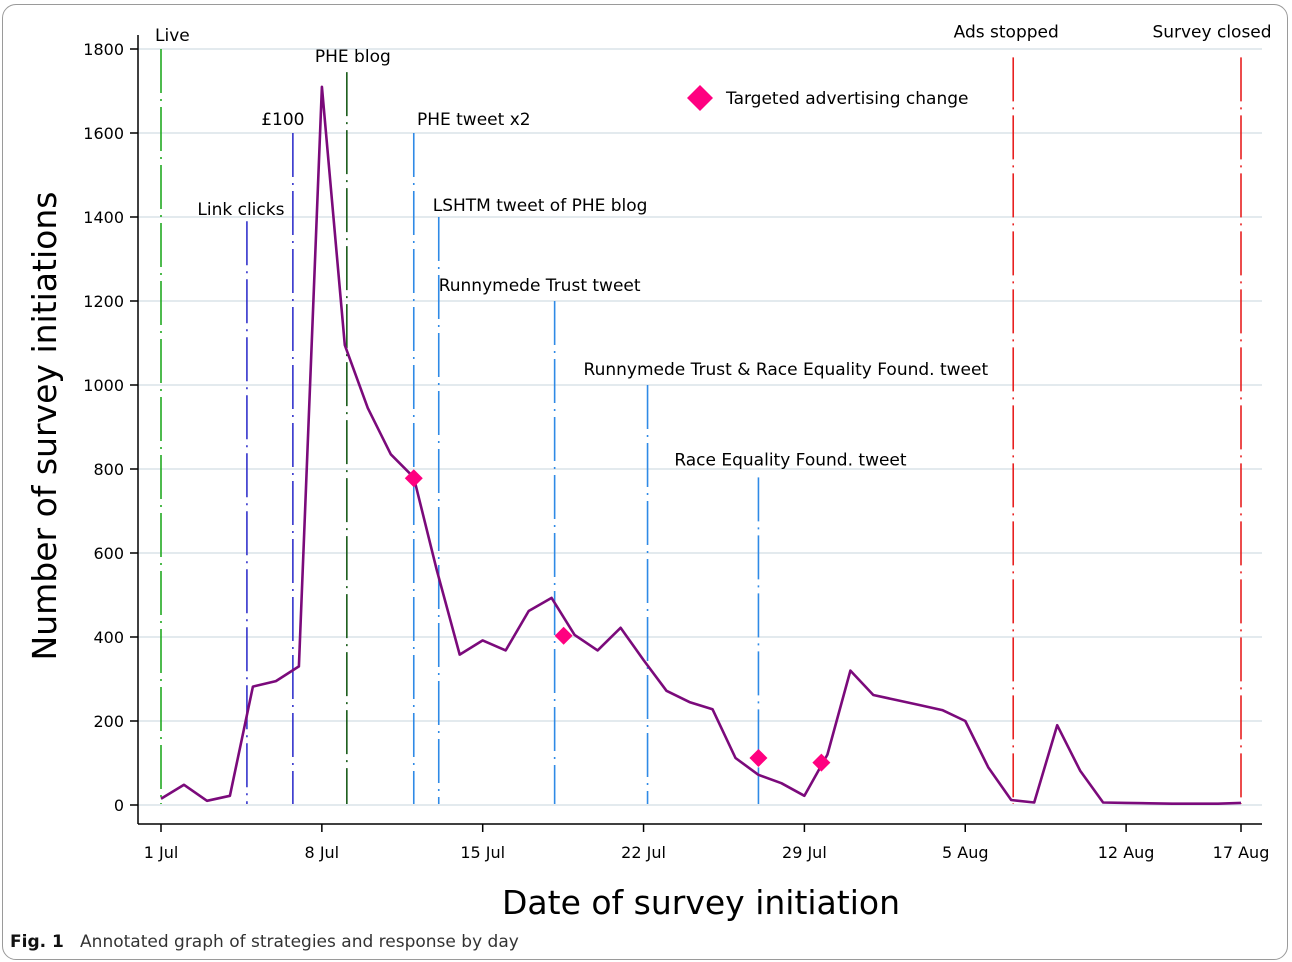  What do you see at coordinates (1006, 32) in the screenshot?
I see `event-label: Ads stopped` at bounding box center [1006, 32].